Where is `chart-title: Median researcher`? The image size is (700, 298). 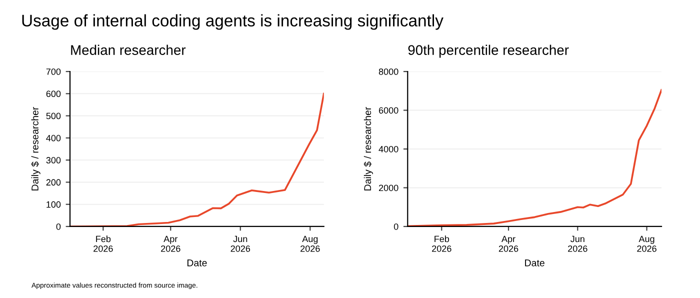 chart-title: Median researcher is located at coordinates (128, 49).